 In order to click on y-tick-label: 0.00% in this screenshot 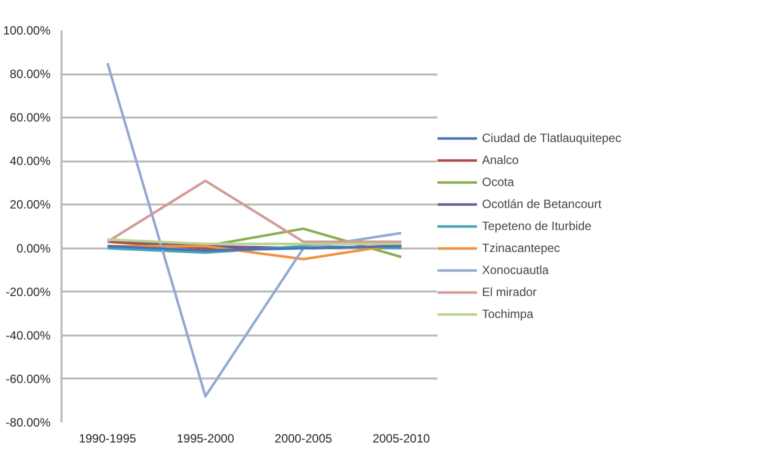, I will do `click(33, 248)`.